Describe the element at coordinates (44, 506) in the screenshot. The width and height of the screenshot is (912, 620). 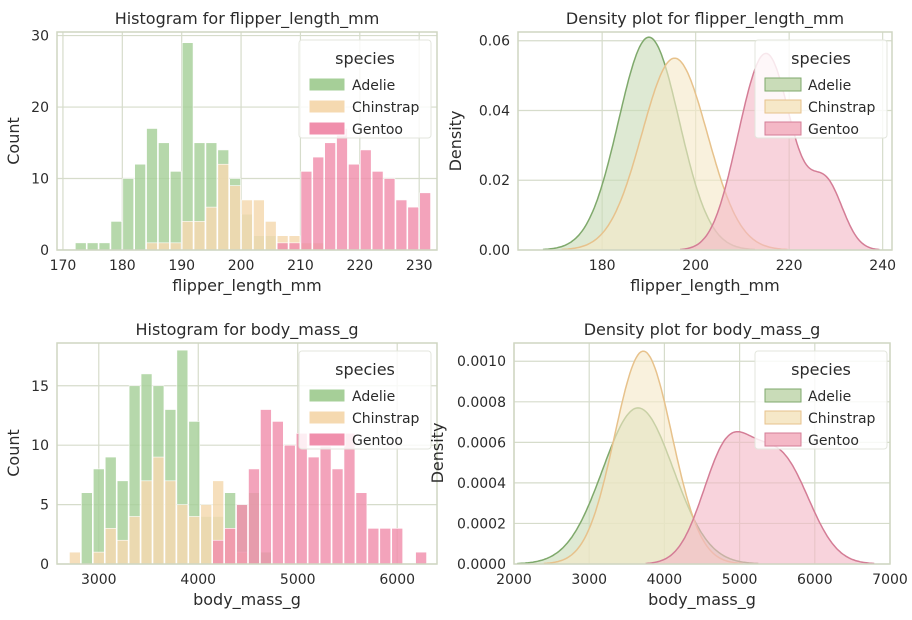
I see `y-tick-label: 5` at that location.